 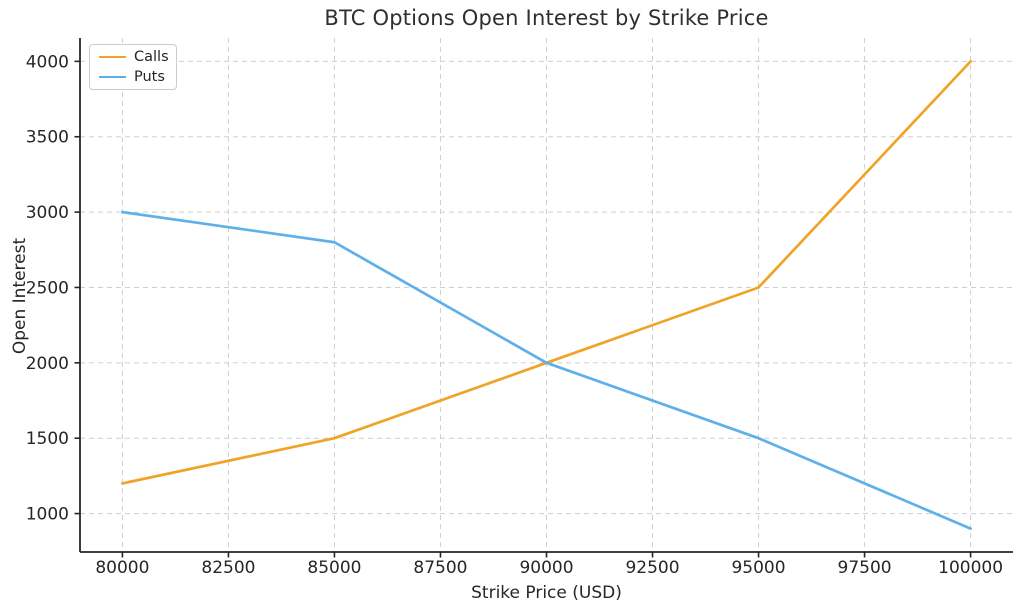 I want to click on x-tick-label: 80000, so click(x=122, y=568).